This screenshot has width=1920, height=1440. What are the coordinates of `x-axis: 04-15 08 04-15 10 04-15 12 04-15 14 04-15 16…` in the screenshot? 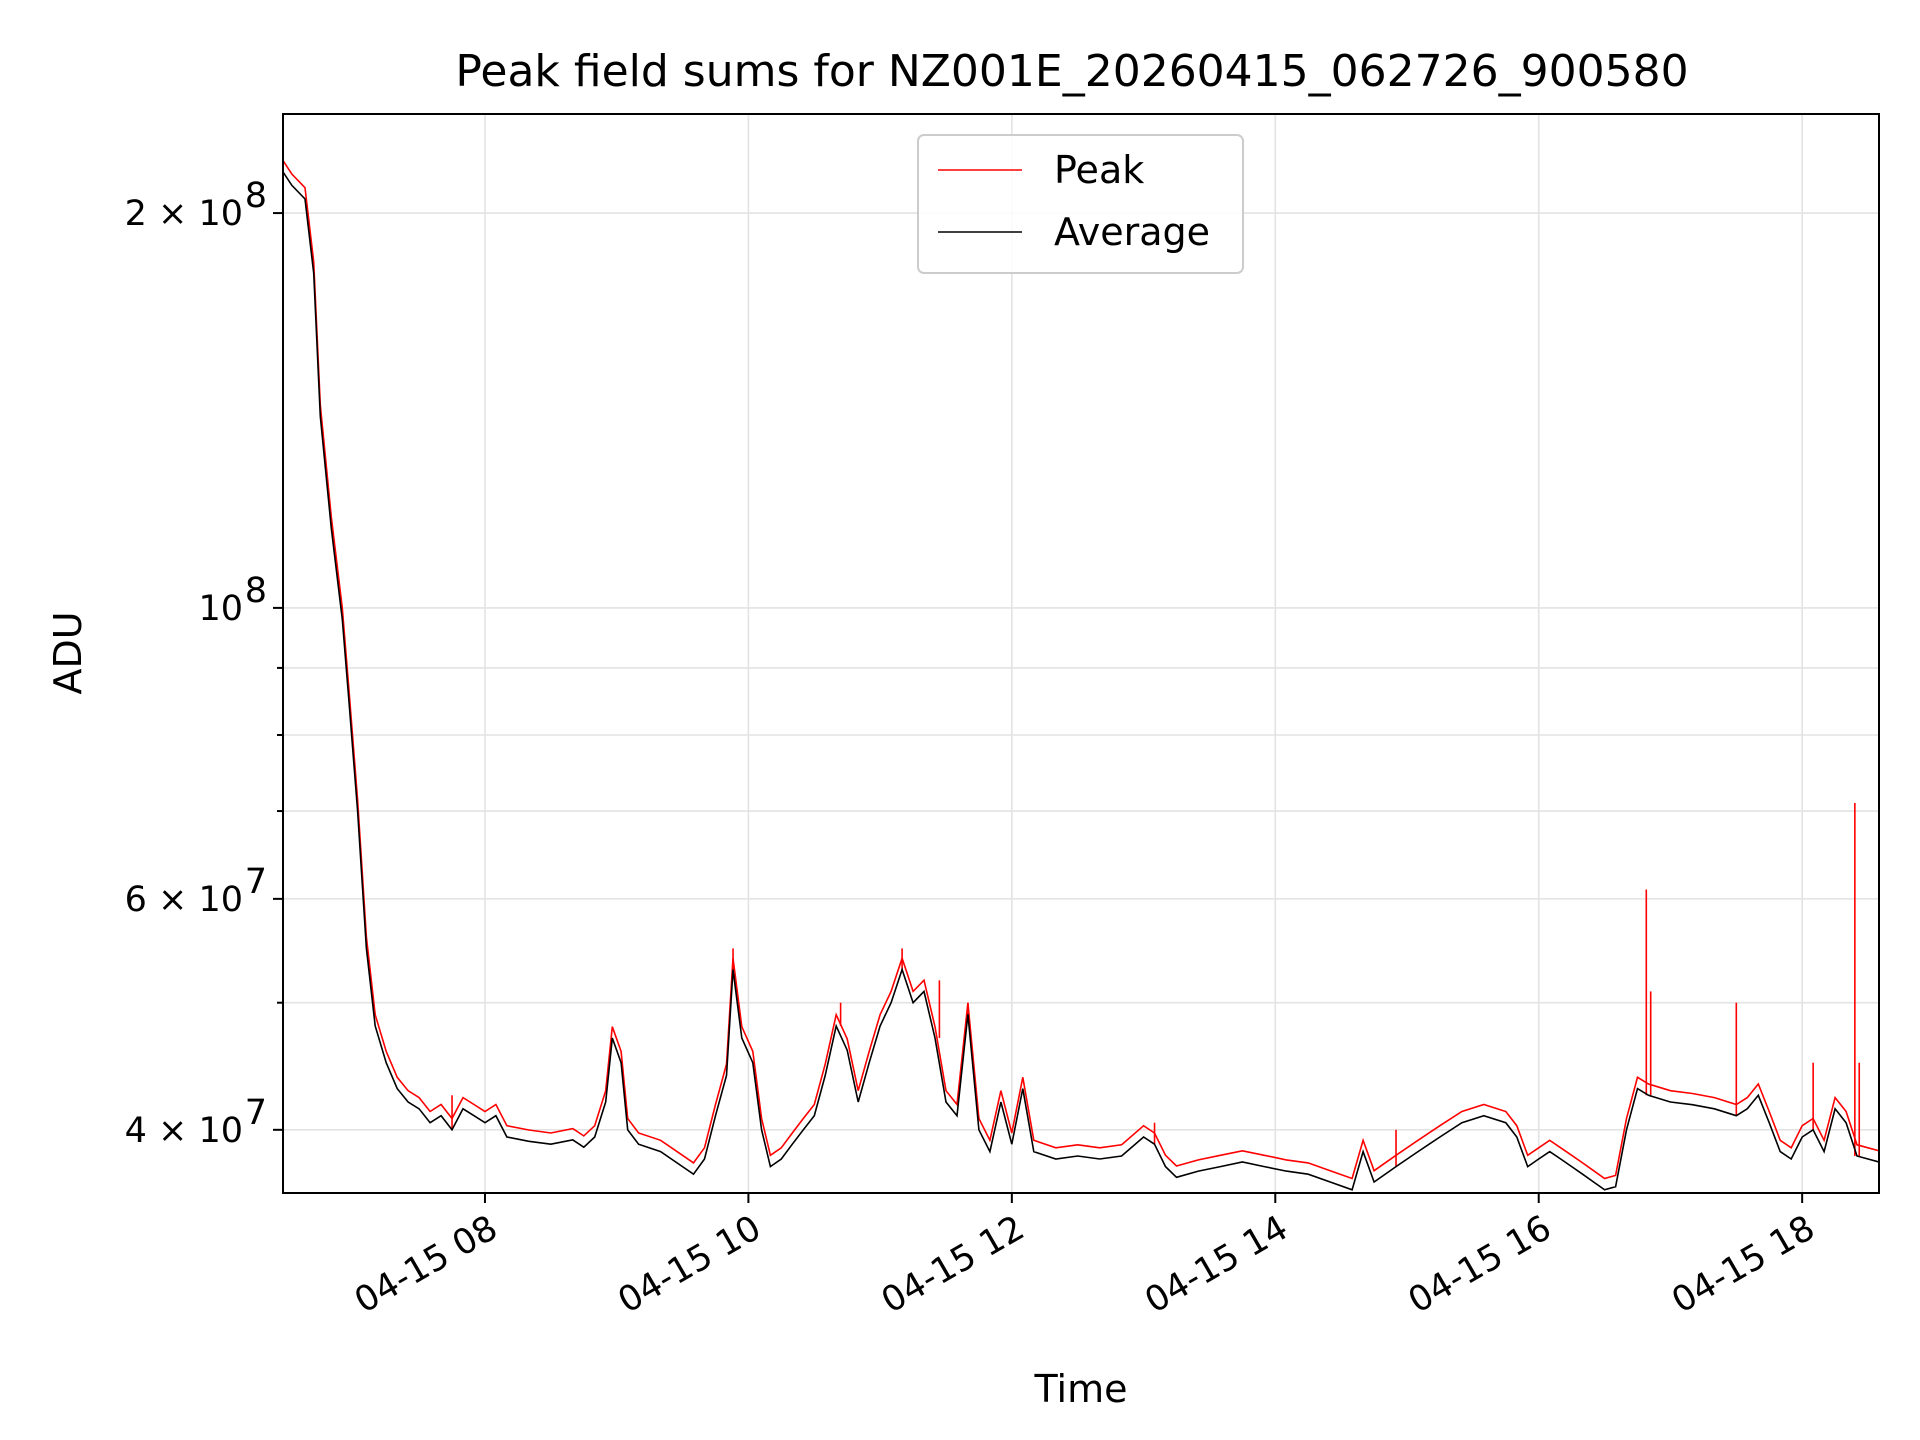 It's located at (1085, 1257).